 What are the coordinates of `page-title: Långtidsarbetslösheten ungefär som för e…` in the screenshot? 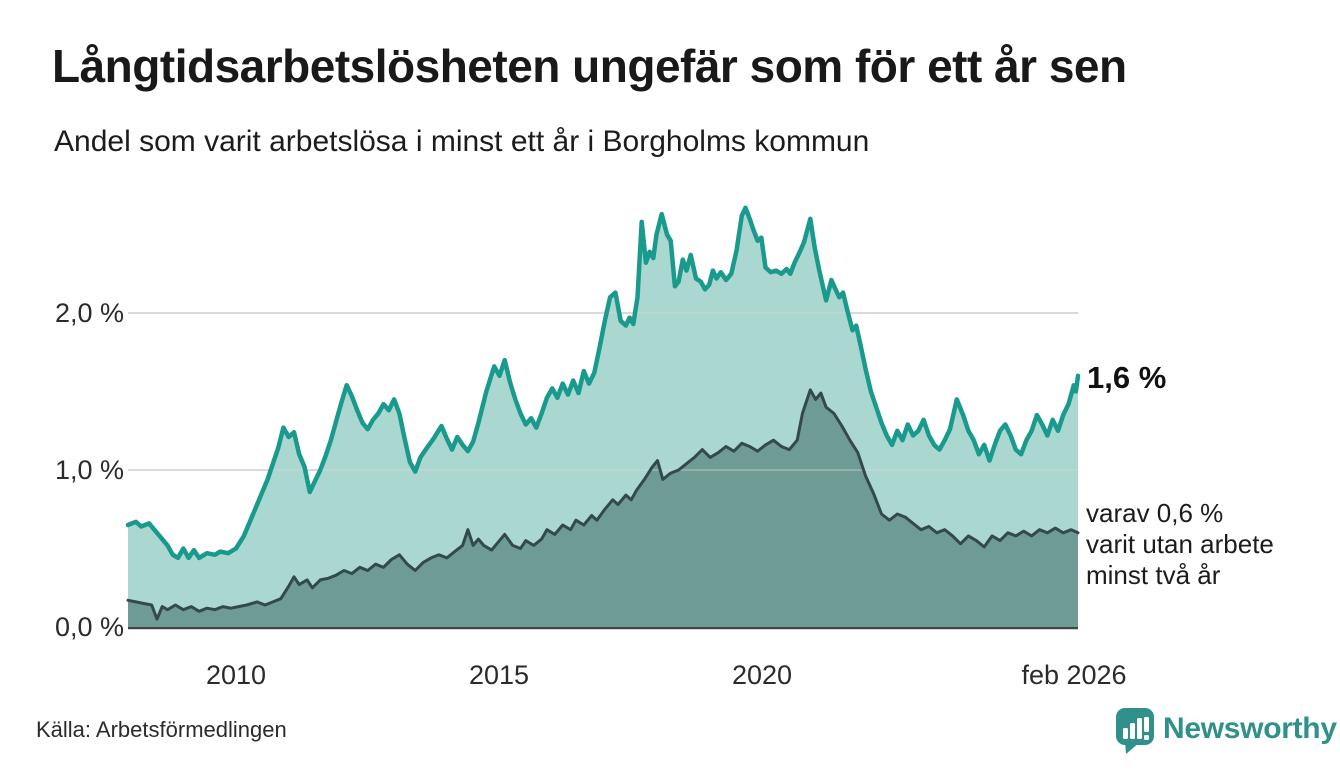 It's located at (589, 66).